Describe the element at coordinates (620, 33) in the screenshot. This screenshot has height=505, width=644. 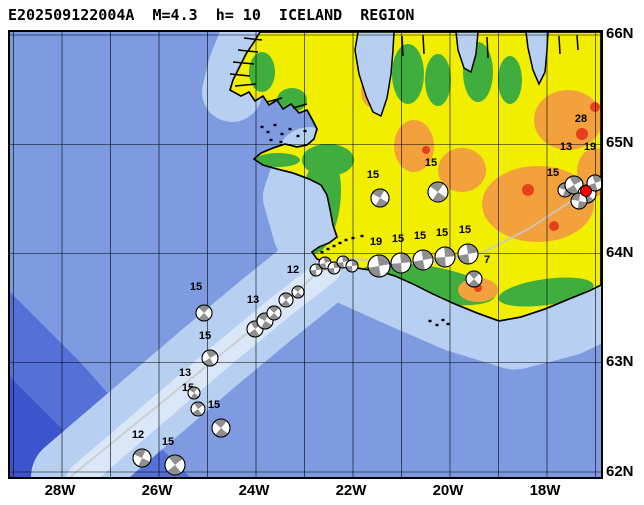
I see `lat-label-66n: 66N` at that location.